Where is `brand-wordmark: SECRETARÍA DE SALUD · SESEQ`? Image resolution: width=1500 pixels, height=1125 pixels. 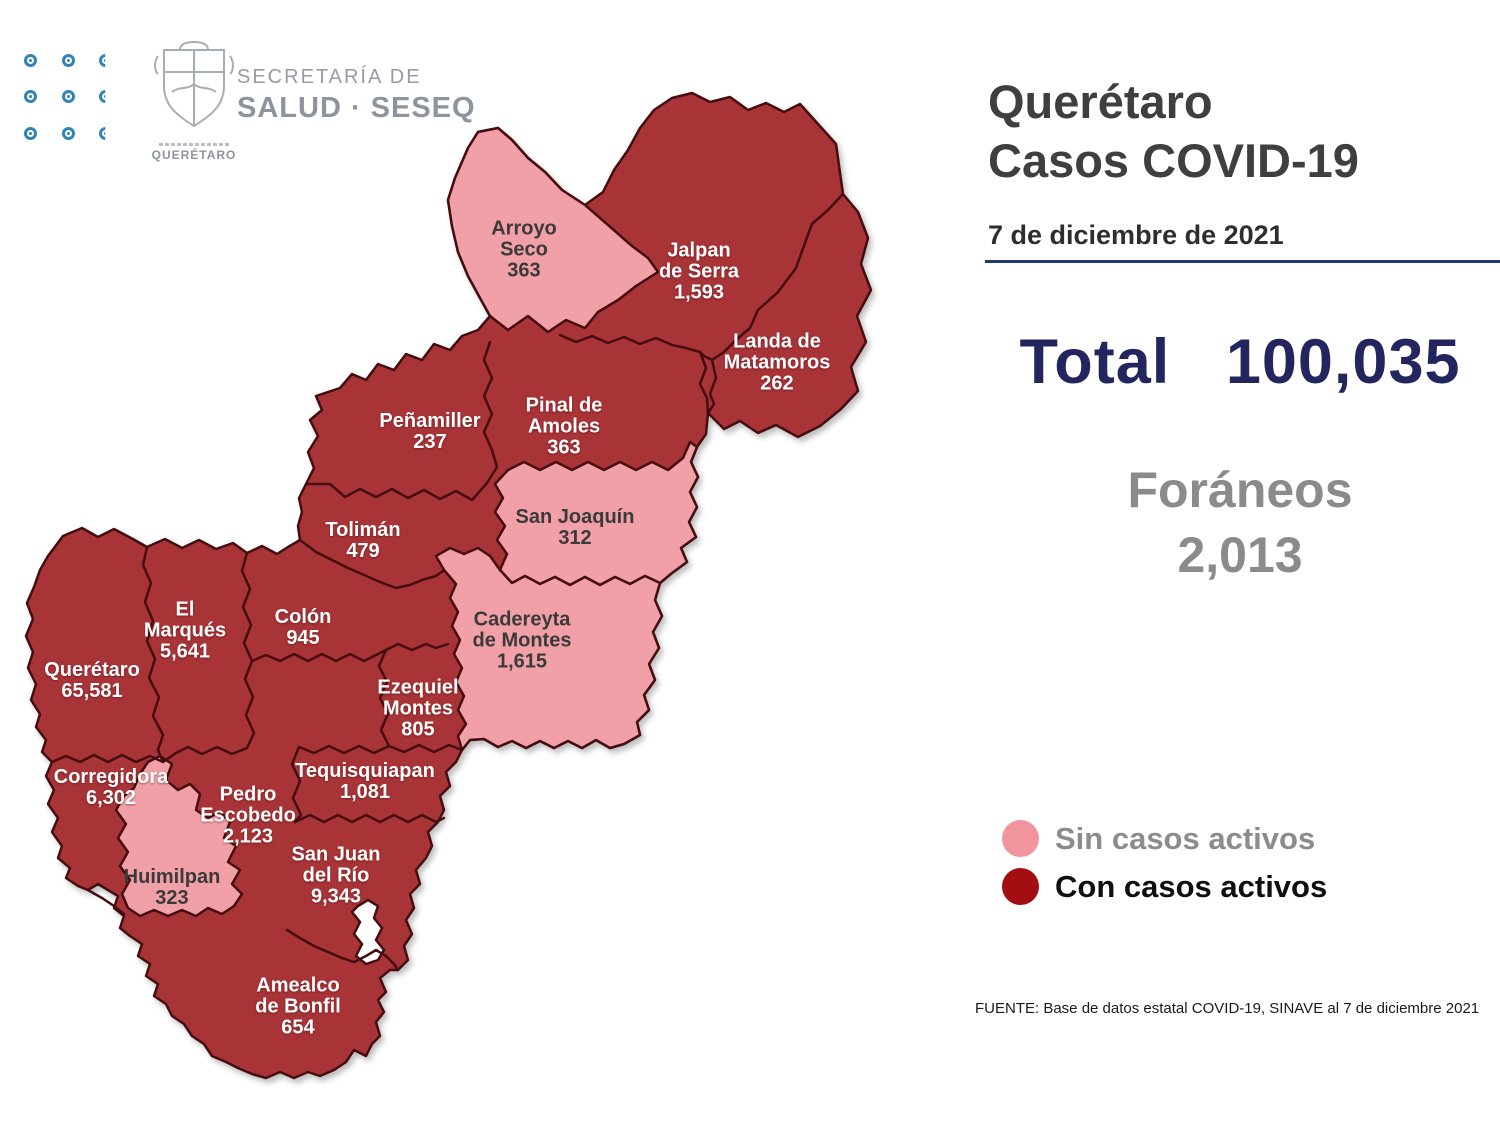 brand-wordmark: SECRETARÍA DE SALUD · SESEQ is located at coordinates (356, 95).